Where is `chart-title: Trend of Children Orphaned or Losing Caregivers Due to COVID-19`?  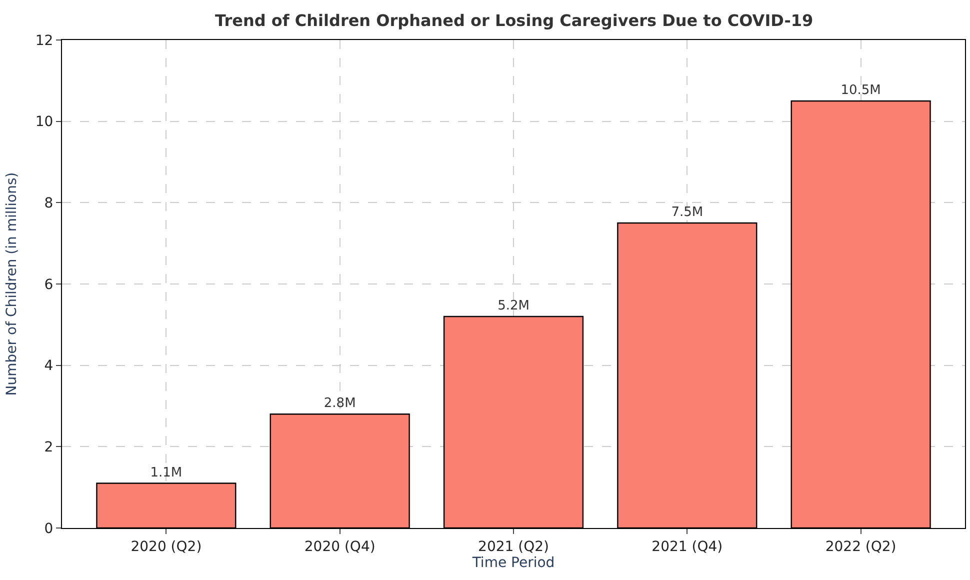 chart-title: Trend of Children Orphaned or Losing Caregivers Due to COVID-19 is located at coordinates (514, 20).